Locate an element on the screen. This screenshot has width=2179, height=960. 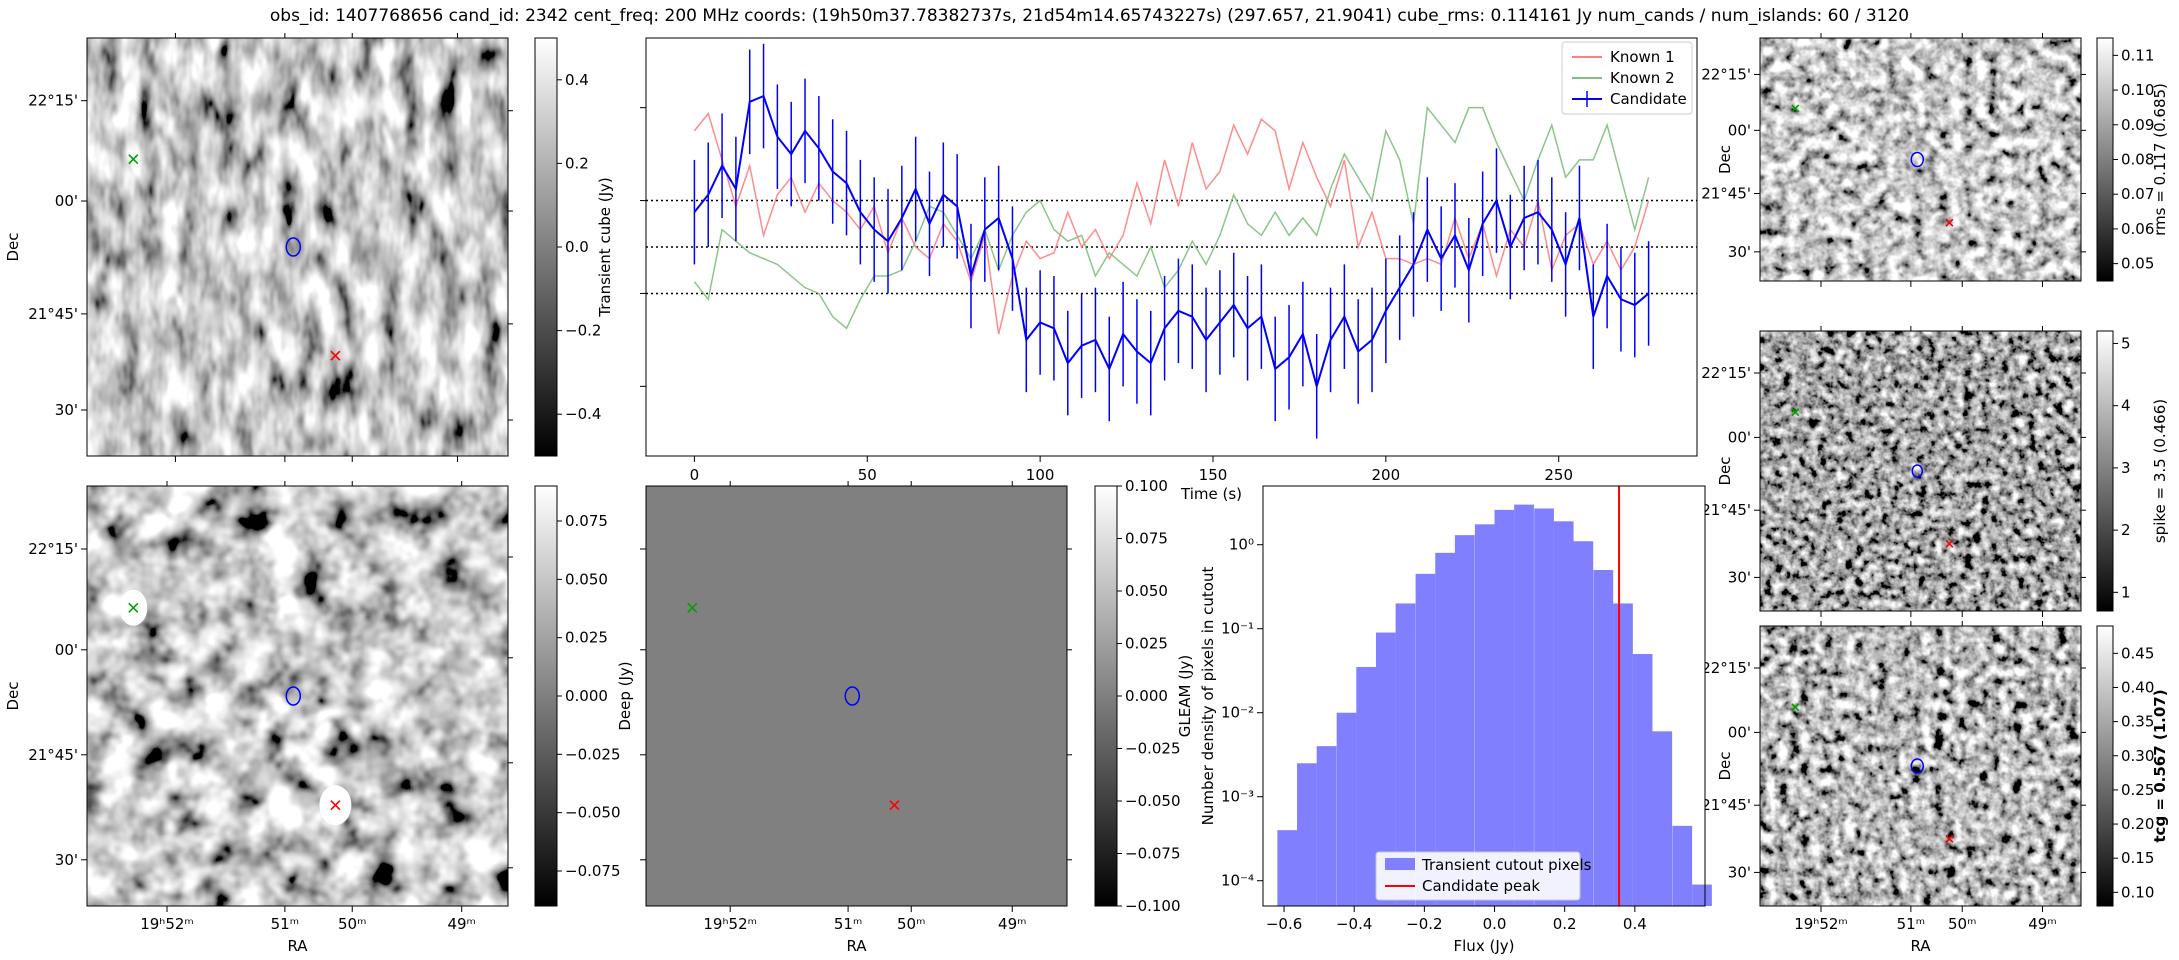
x-axis-label: Flux (Jy) is located at coordinates (1484, 946).